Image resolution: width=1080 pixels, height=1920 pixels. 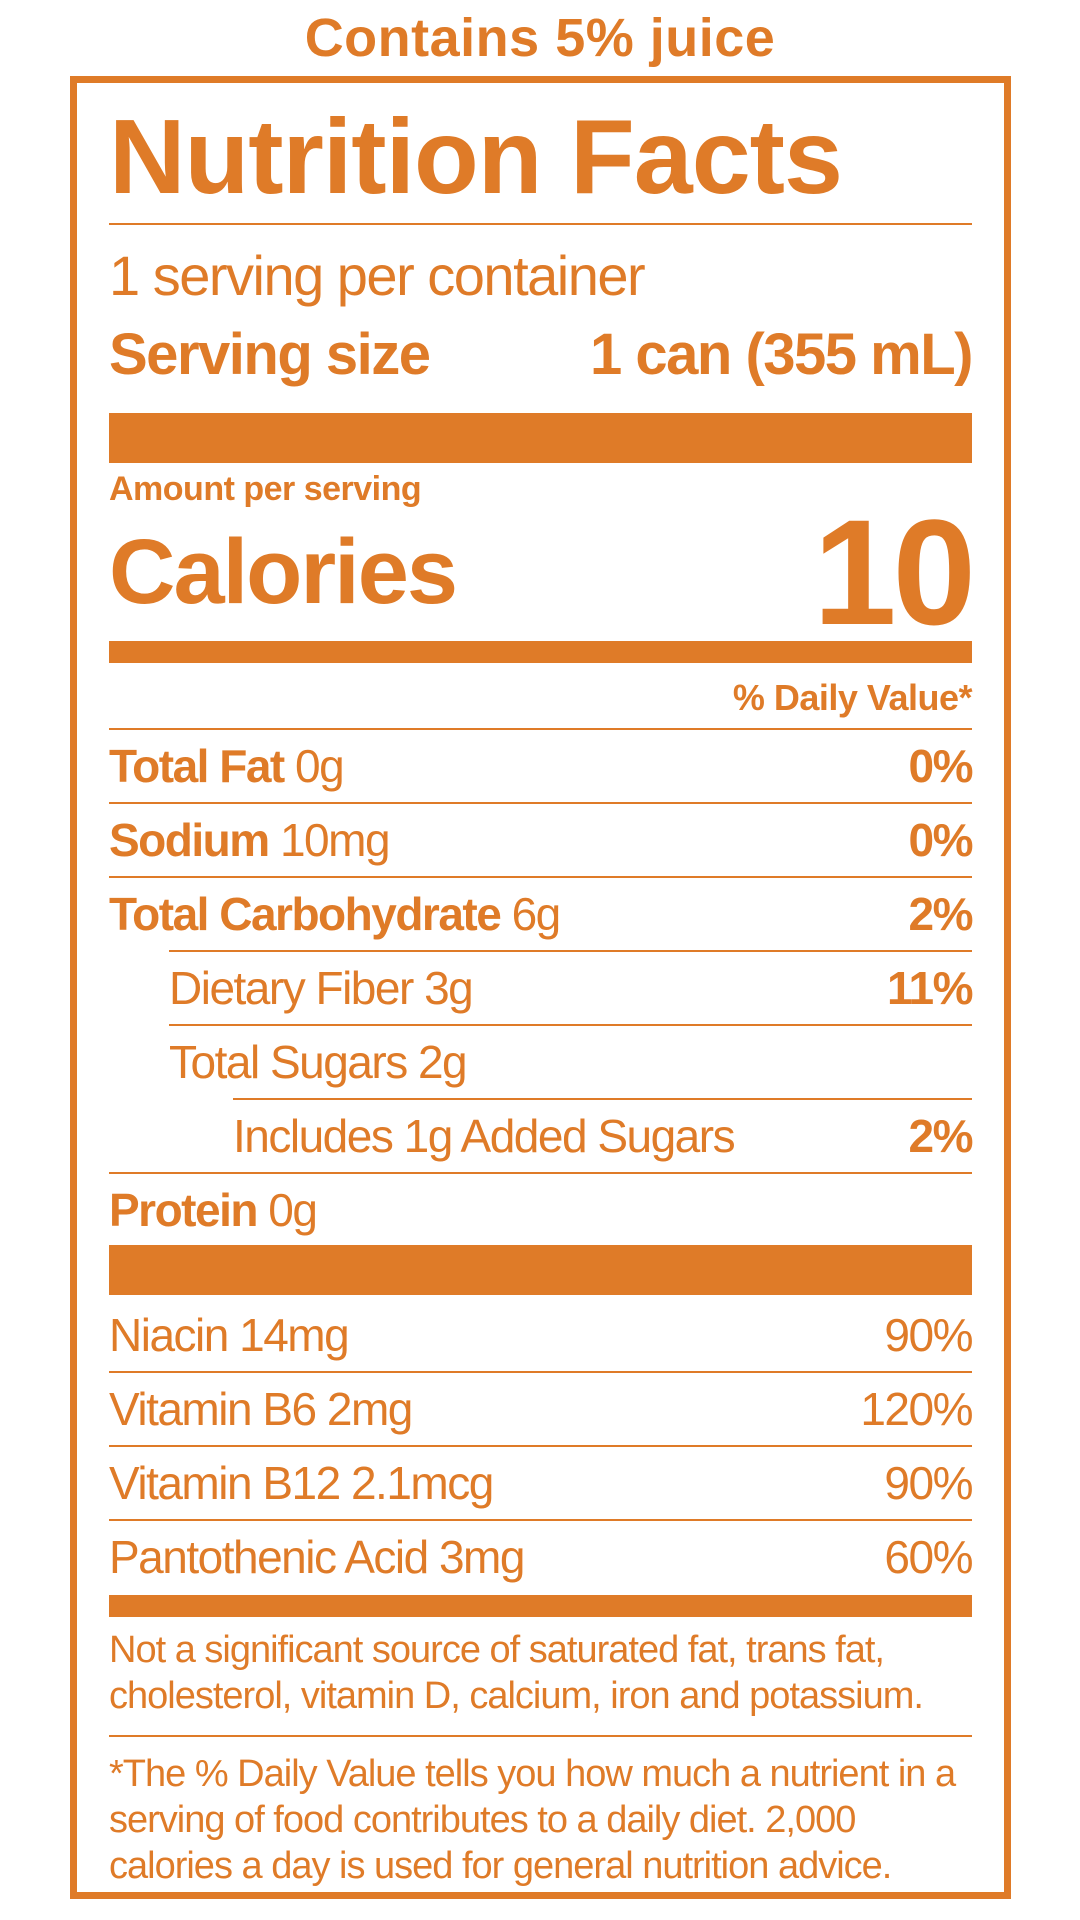 What do you see at coordinates (930, 988) in the screenshot?
I see `nutrient-daily-value: 11%` at bounding box center [930, 988].